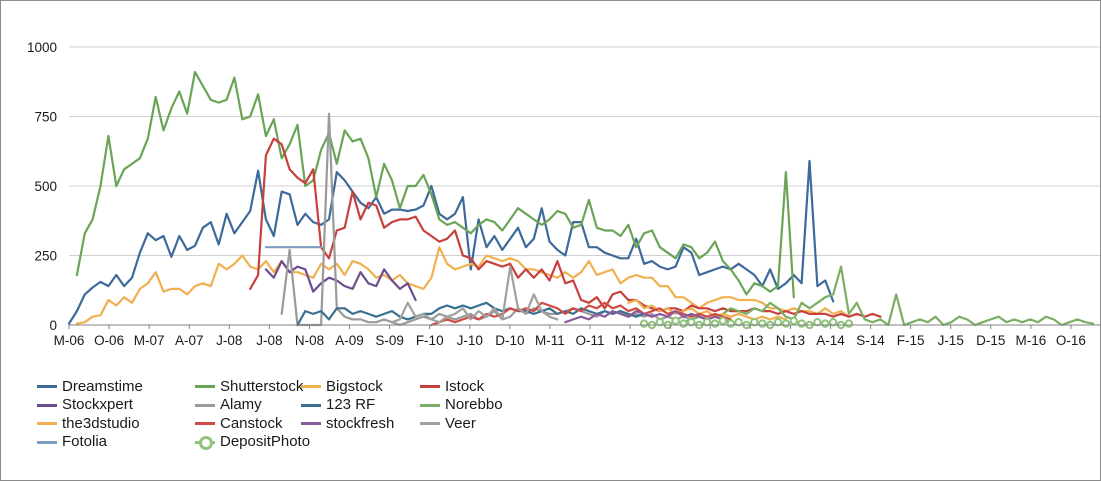  I want to click on legend-item: Norebbo, so click(480, 405).